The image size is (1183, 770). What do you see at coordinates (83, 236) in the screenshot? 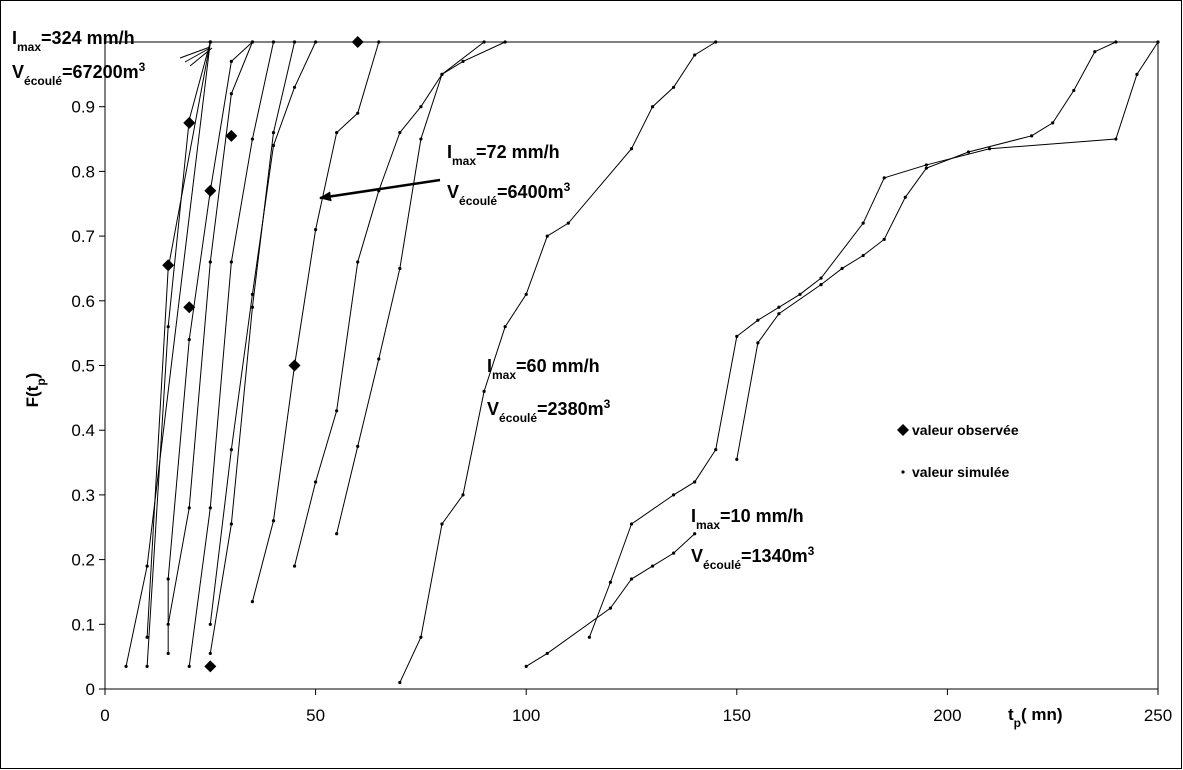
I see `y-tick-label: 0.7` at bounding box center [83, 236].